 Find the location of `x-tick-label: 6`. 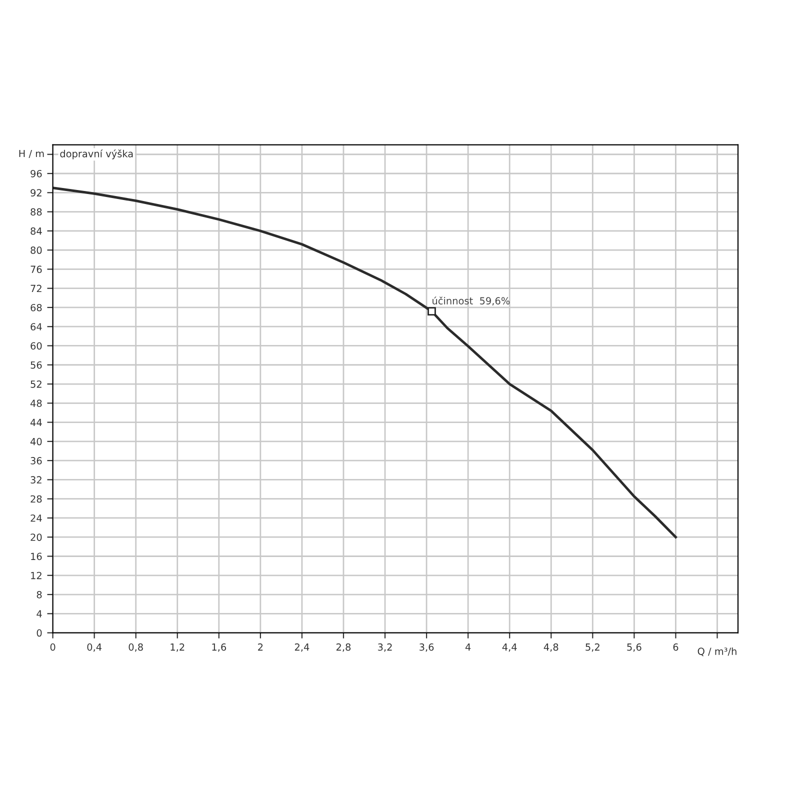

x-tick-label: 6 is located at coordinates (675, 647).